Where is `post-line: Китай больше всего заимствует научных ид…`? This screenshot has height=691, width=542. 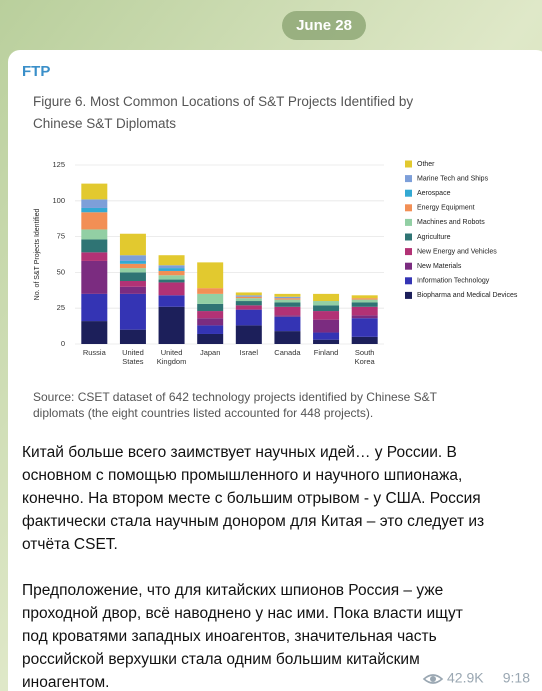
post-line: Китай больше всего заимствует научных ид… is located at coordinates (239, 452).